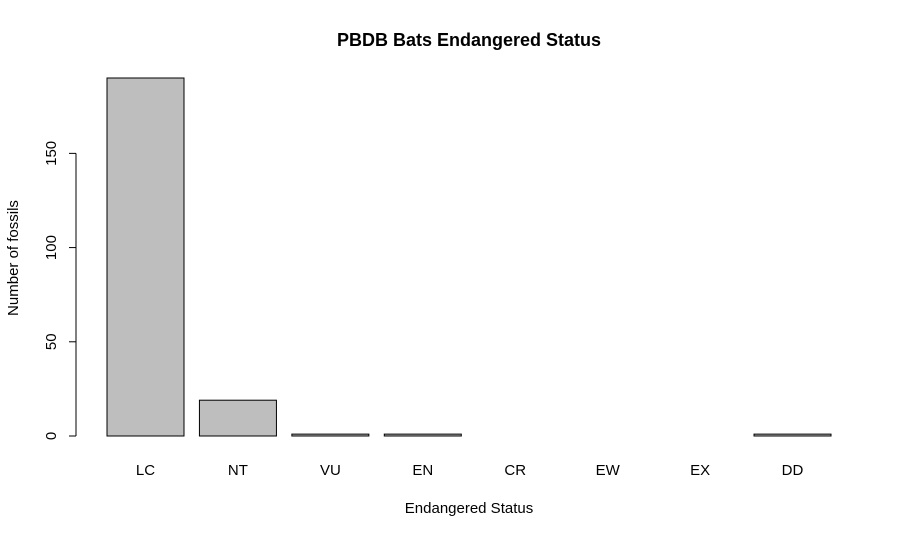 Image resolution: width=900 pixels, height=538 pixels. What do you see at coordinates (237, 418) in the screenshot?
I see `bar-nt` at bounding box center [237, 418].